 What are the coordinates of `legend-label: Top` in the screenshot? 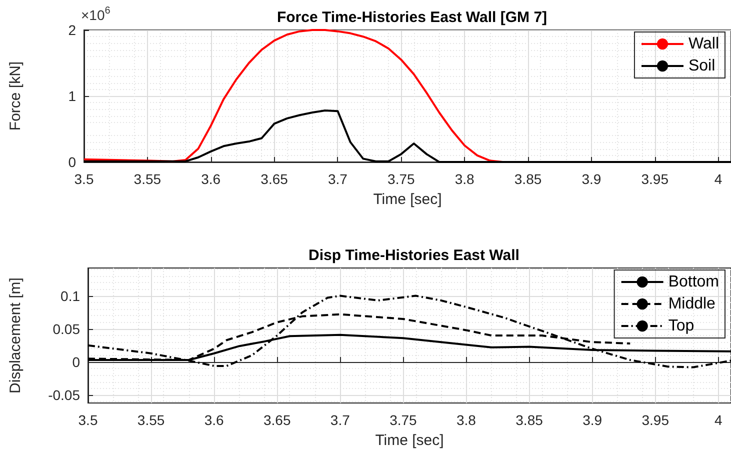 It's located at (681, 326).